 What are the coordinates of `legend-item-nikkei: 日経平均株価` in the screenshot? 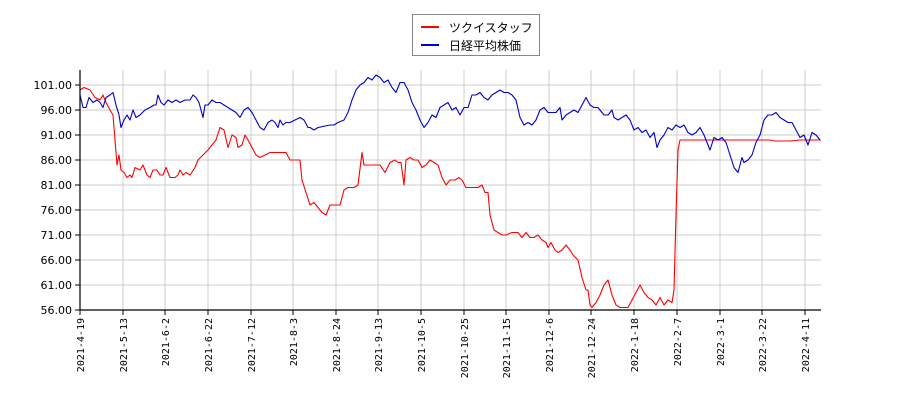 It's located at (467, 45).